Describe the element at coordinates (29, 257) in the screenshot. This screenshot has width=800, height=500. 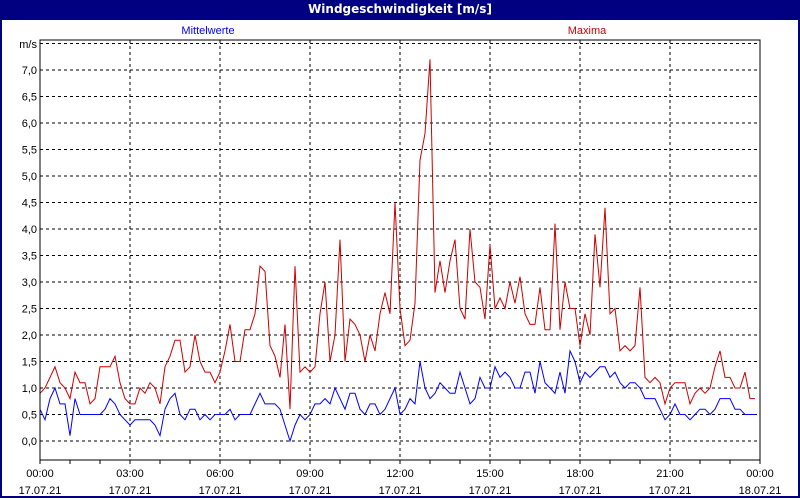
I see `y-tick-label: 3,5` at that location.